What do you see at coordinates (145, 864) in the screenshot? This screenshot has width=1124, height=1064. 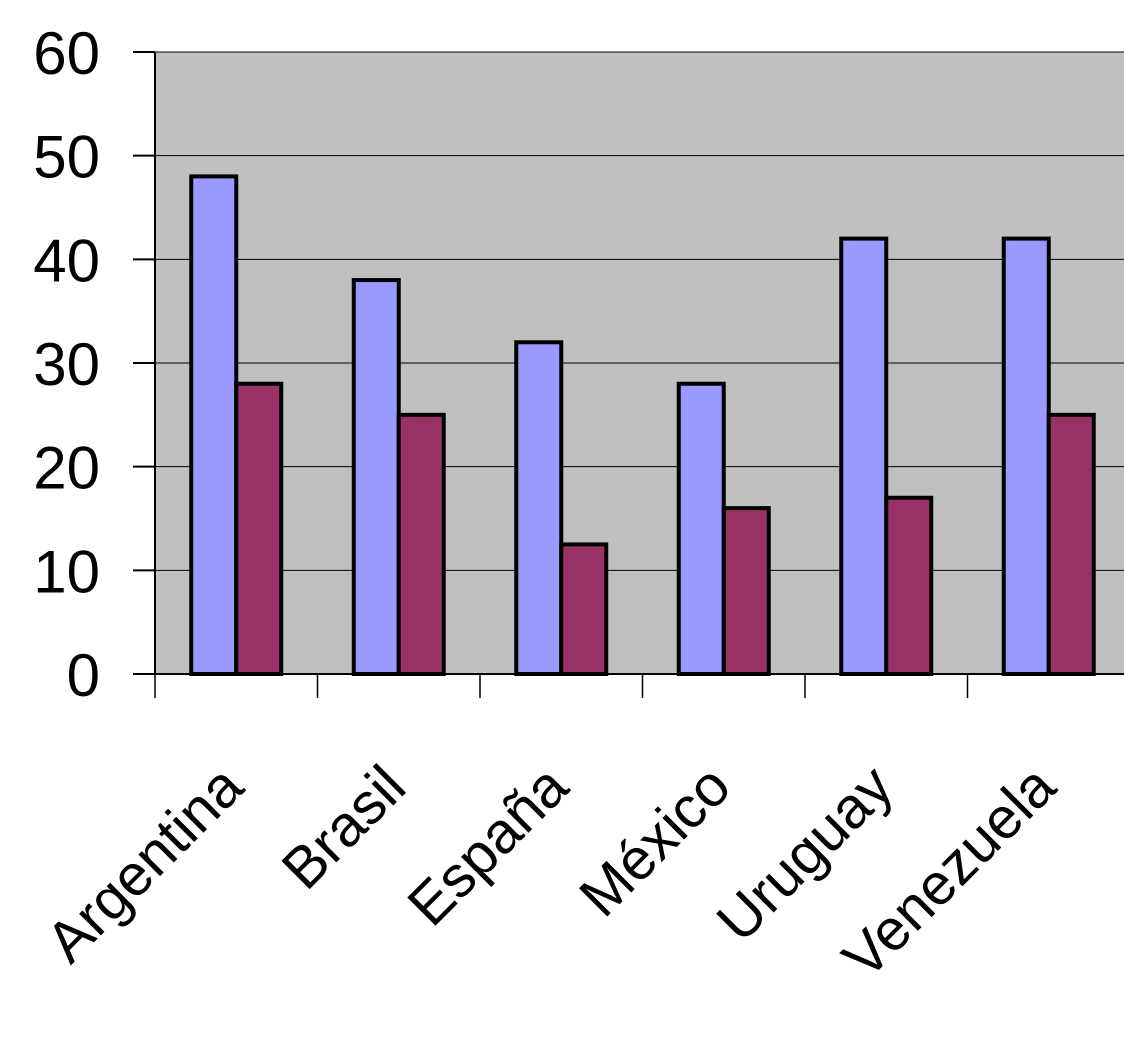 I see `category-label: Argentina` at bounding box center [145, 864].